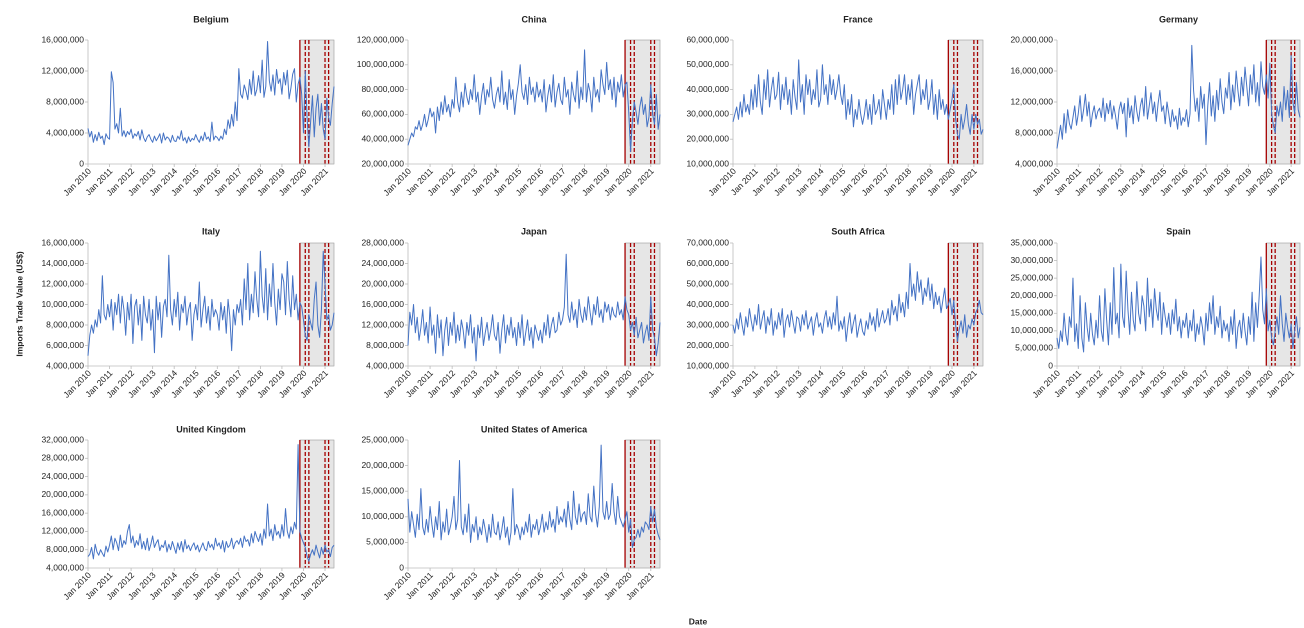 This screenshot has height=628, width=1304. I want to click on y-tick-label: 120,000,000, so click(381, 39).